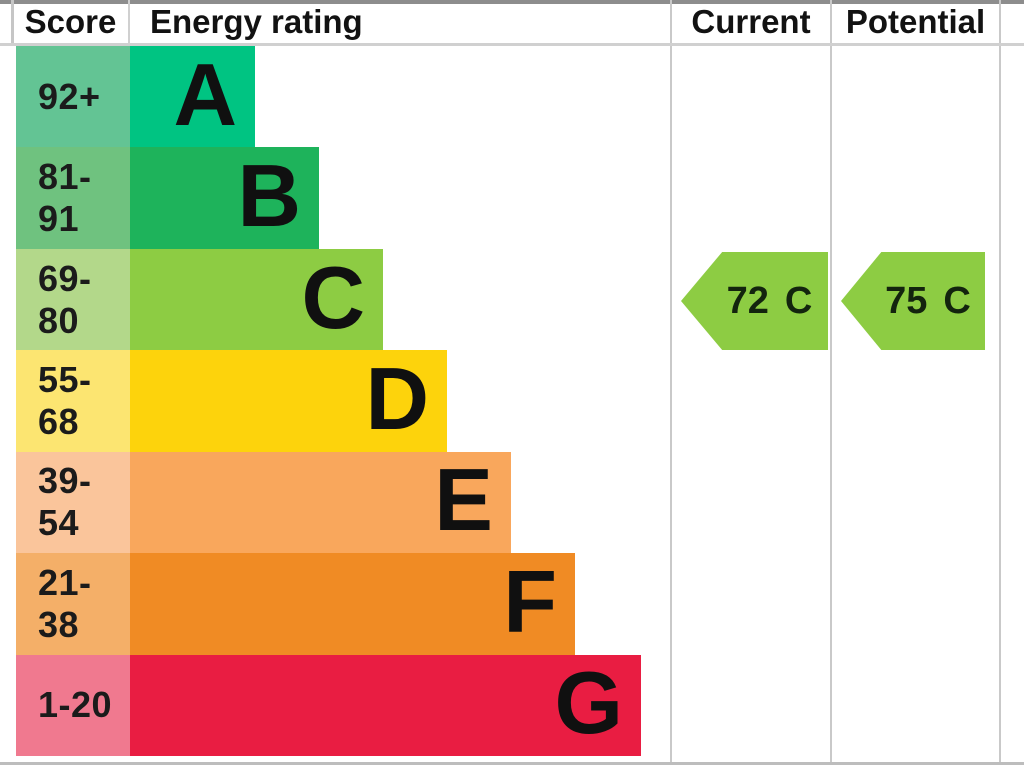 The image size is (1024, 768). I want to click on rating-bar: D, so click(288, 400).